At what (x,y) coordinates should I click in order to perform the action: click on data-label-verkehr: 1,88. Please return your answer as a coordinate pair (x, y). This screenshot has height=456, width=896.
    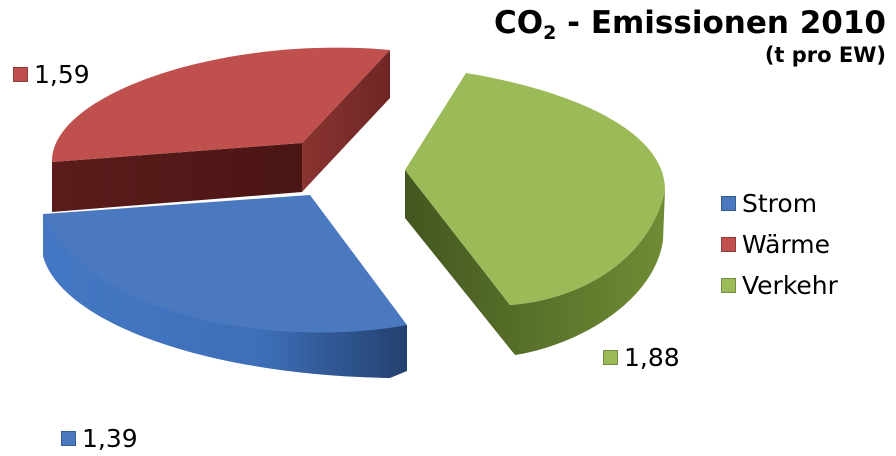
    Looking at the image, I should click on (641, 357).